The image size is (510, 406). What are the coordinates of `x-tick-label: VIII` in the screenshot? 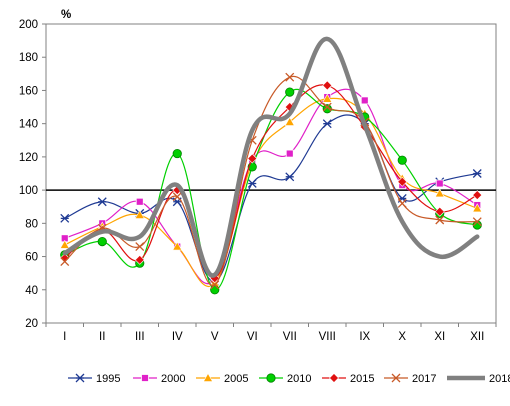 It's located at (327, 337).